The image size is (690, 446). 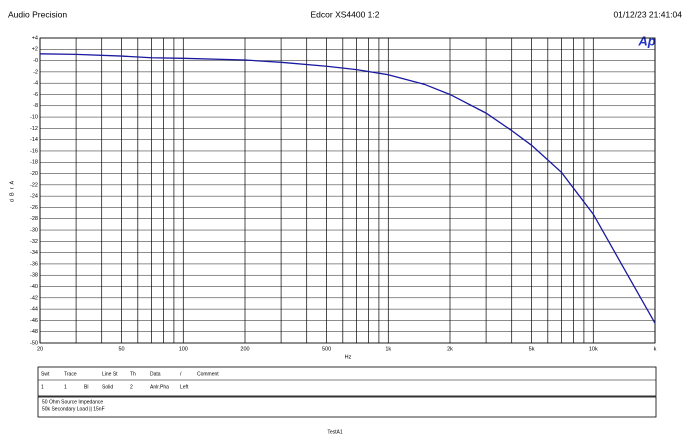 What do you see at coordinates (335, 432) in the screenshot?
I see `footer: TestA1` at bounding box center [335, 432].